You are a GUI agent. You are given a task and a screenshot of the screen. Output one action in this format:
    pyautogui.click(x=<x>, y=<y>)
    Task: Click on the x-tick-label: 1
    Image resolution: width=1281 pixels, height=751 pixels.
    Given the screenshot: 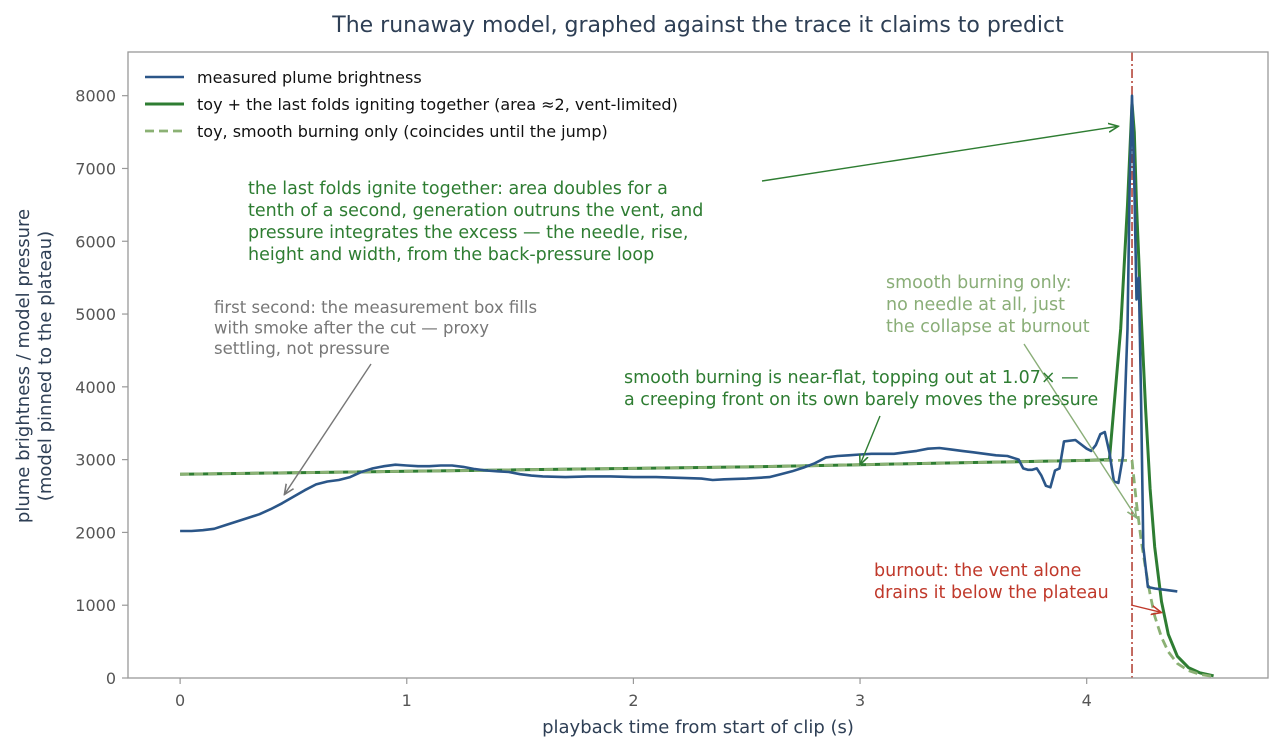 What is the action you would take?
    pyautogui.click(x=407, y=700)
    